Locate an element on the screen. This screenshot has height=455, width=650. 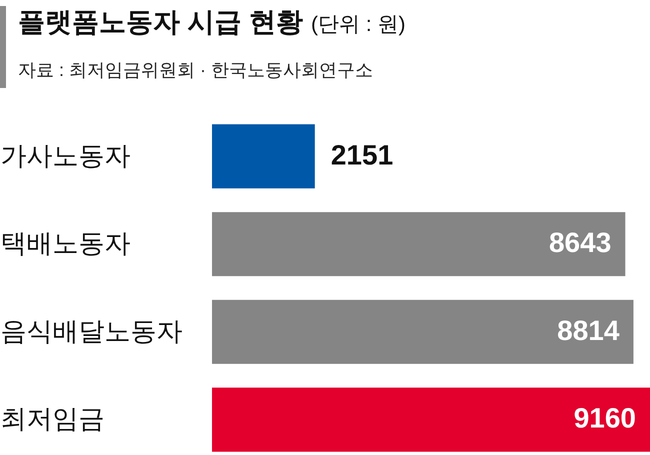
data-label: 8814 is located at coordinates (588, 330).